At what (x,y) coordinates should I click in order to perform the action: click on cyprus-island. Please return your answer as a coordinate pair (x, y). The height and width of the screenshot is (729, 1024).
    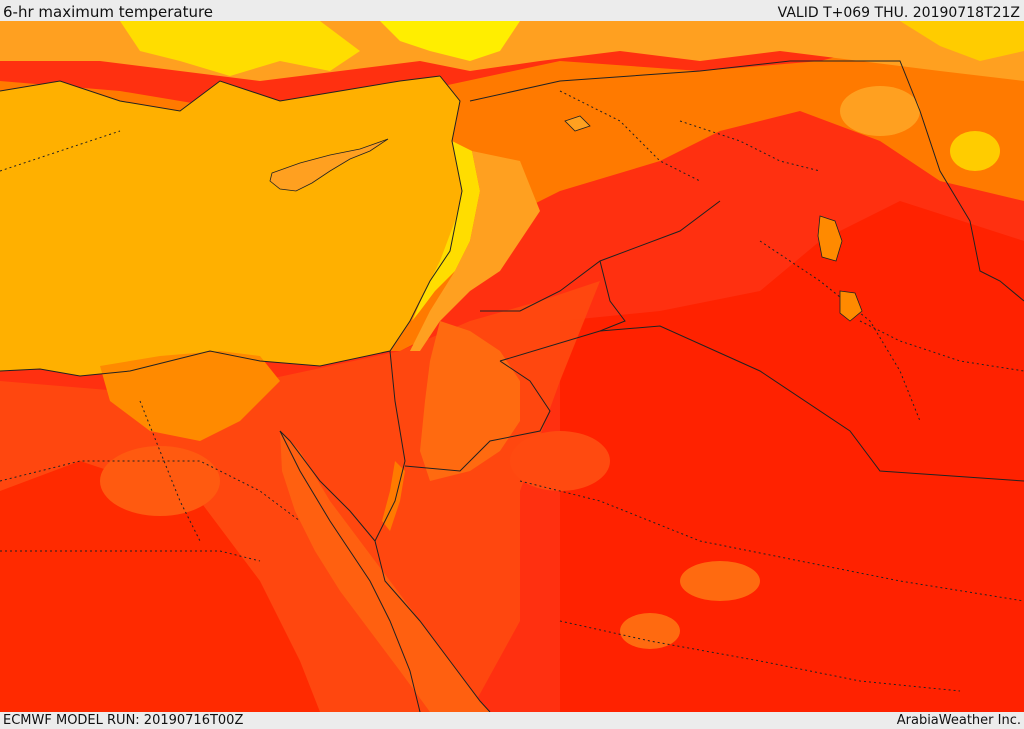
    Looking at the image, I should click on (329, 165).